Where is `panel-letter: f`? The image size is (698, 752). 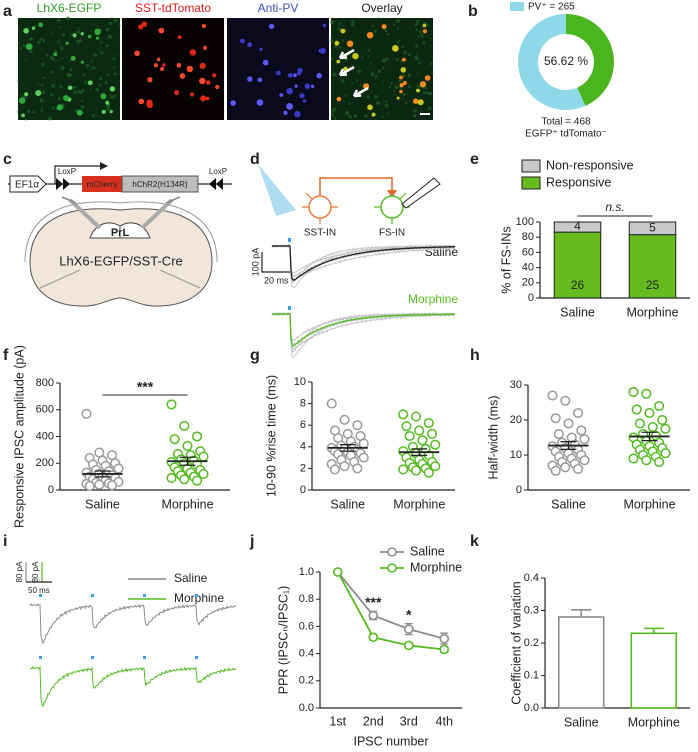 panel-letter: f is located at coordinates (6, 355).